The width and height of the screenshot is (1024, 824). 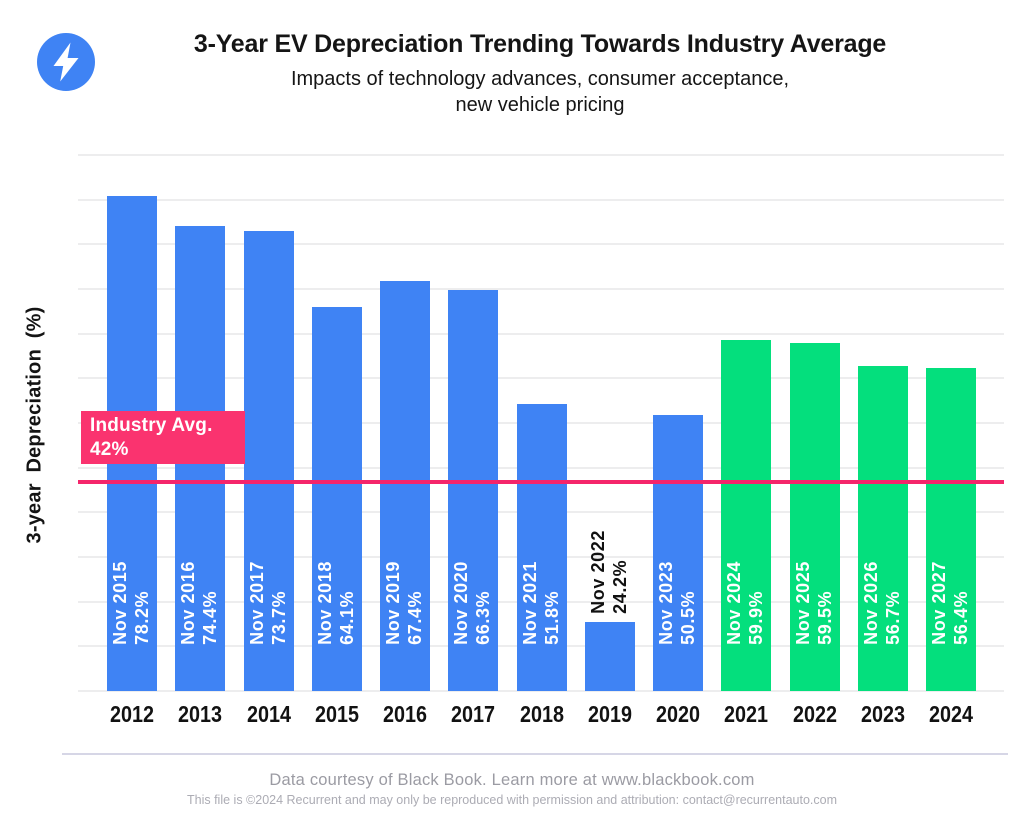 I want to click on x-axis-label-2018: 2018, so click(x=541, y=714).